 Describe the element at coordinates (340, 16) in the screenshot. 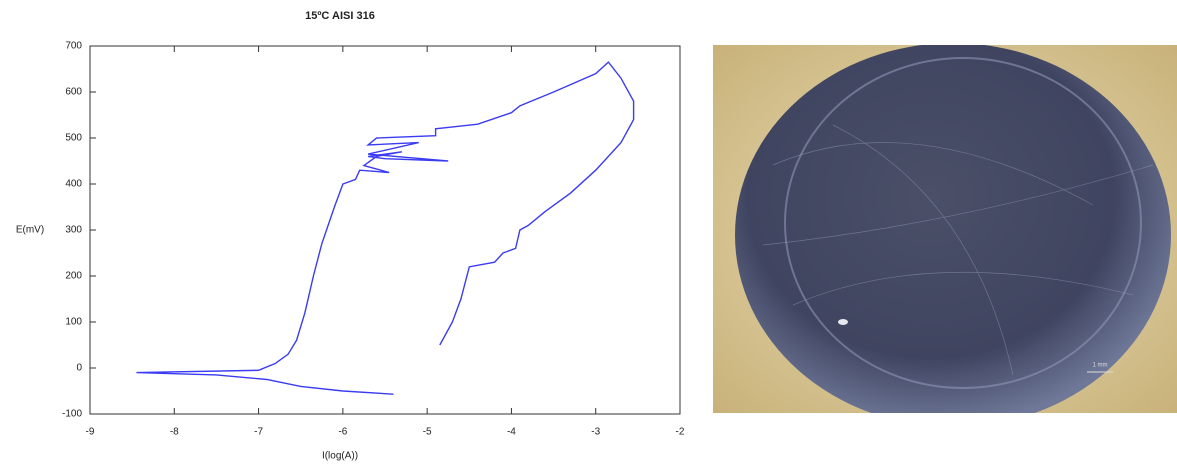

I see `chart-title: 15ºC AISI 316` at that location.